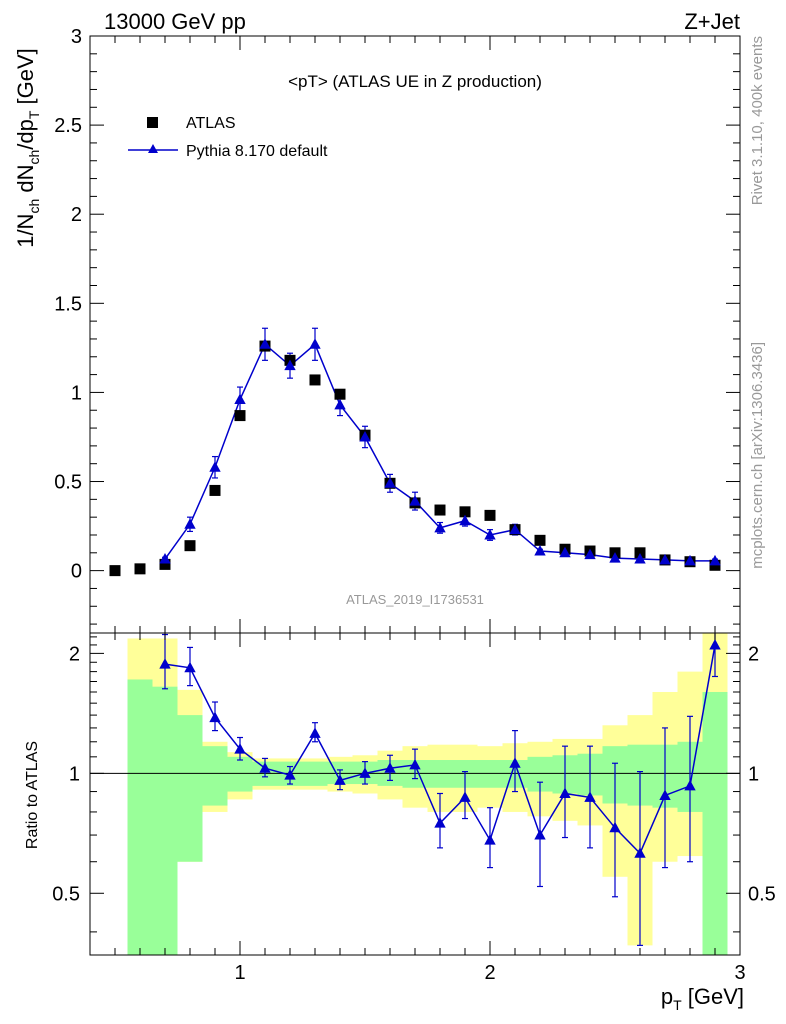 Image resolution: width=786 pixels, height=1024 pixels. Describe the element at coordinates (27, 148) in the screenshot. I see `main-y-axis-title: 1/Nch dNch/dpT [GeV]` at that location.